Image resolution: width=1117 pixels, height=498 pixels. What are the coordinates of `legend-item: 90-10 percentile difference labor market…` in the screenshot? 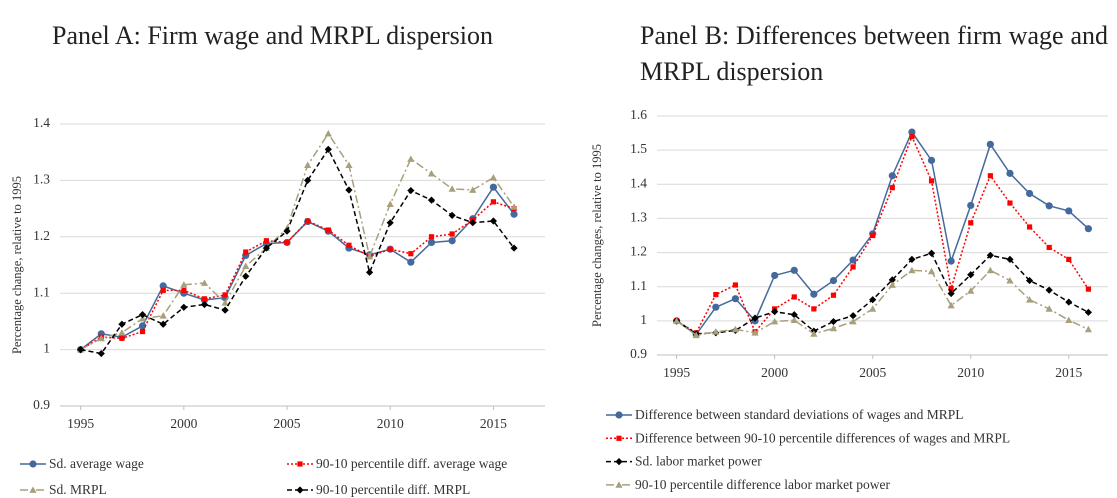 It's located at (748, 484).